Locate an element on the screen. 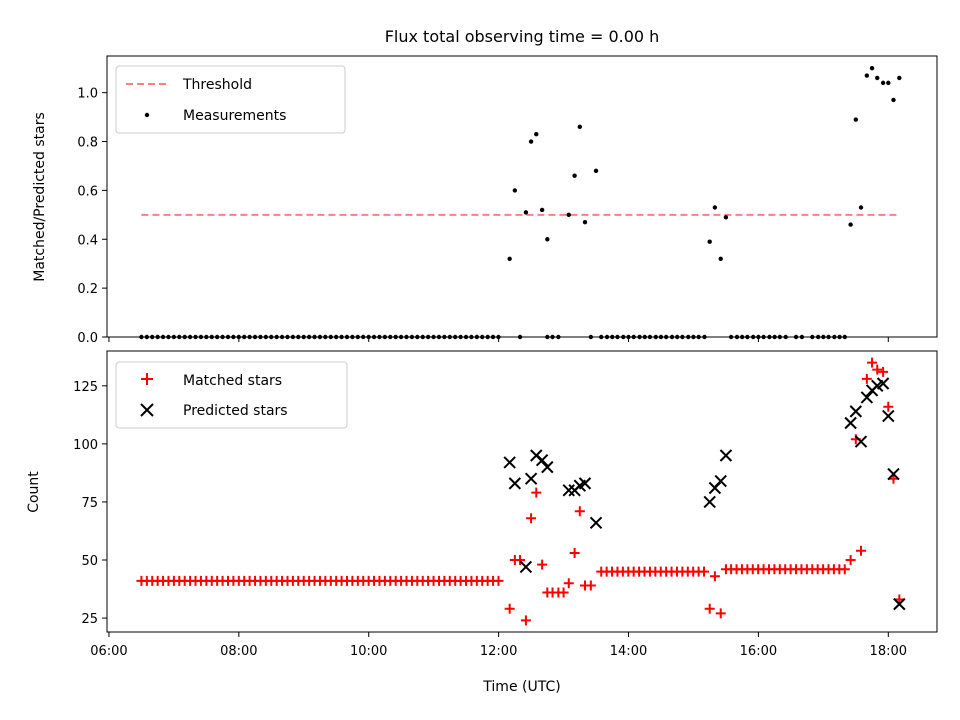 Image resolution: width=960 pixels, height=720 pixels. bottom-y-tick-label: 50 is located at coordinates (89, 561).